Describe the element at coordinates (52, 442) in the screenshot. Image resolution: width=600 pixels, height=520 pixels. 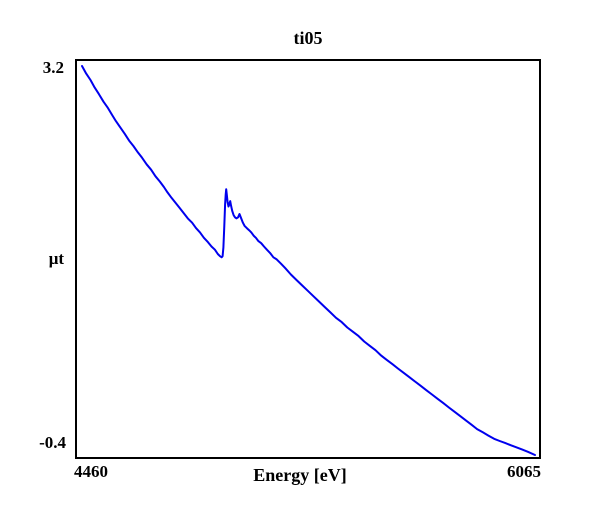
I see `y-axis-min-label: -0.4` at that location.